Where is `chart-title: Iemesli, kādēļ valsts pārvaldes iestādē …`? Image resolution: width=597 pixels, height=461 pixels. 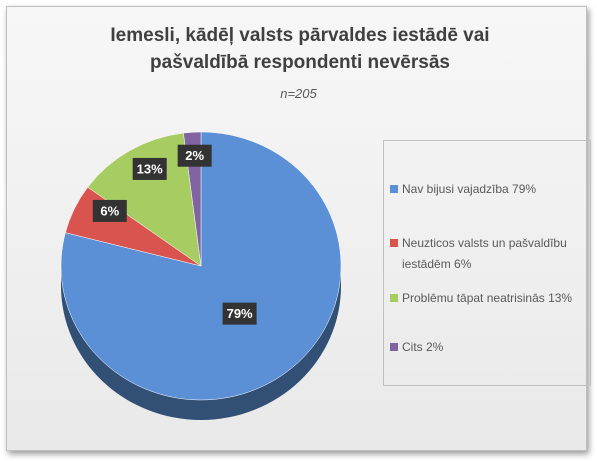 chart-title: Iemesli, kādēļ valsts pārvaldes iestādē … is located at coordinates (300, 49).